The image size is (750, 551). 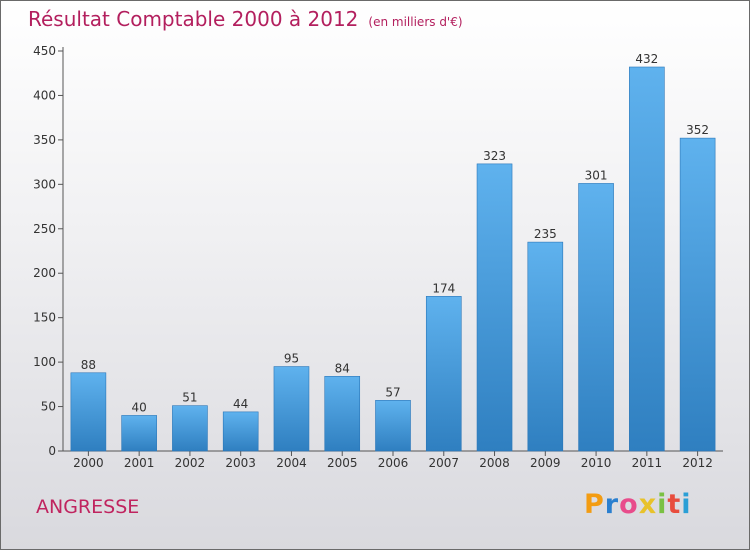 What do you see at coordinates (342, 463) in the screenshot?
I see `x-tick-label: 2005` at bounding box center [342, 463].